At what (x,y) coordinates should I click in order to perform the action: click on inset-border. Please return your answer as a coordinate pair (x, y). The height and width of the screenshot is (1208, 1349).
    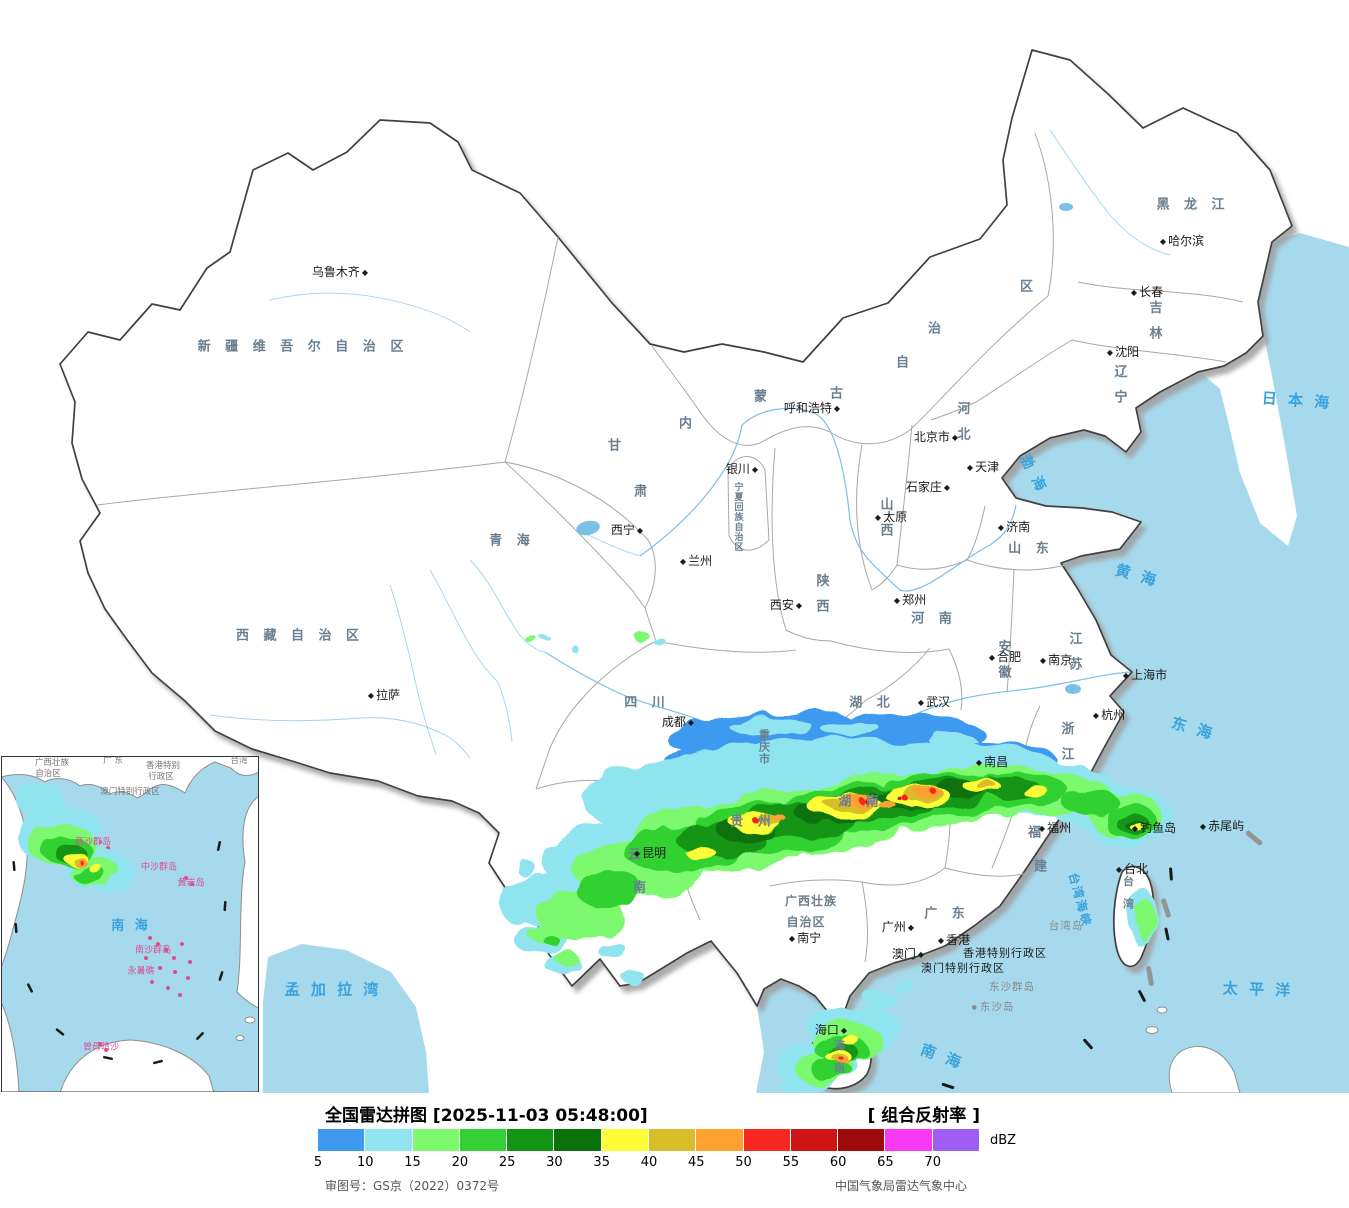
    Looking at the image, I should click on (130, 924).